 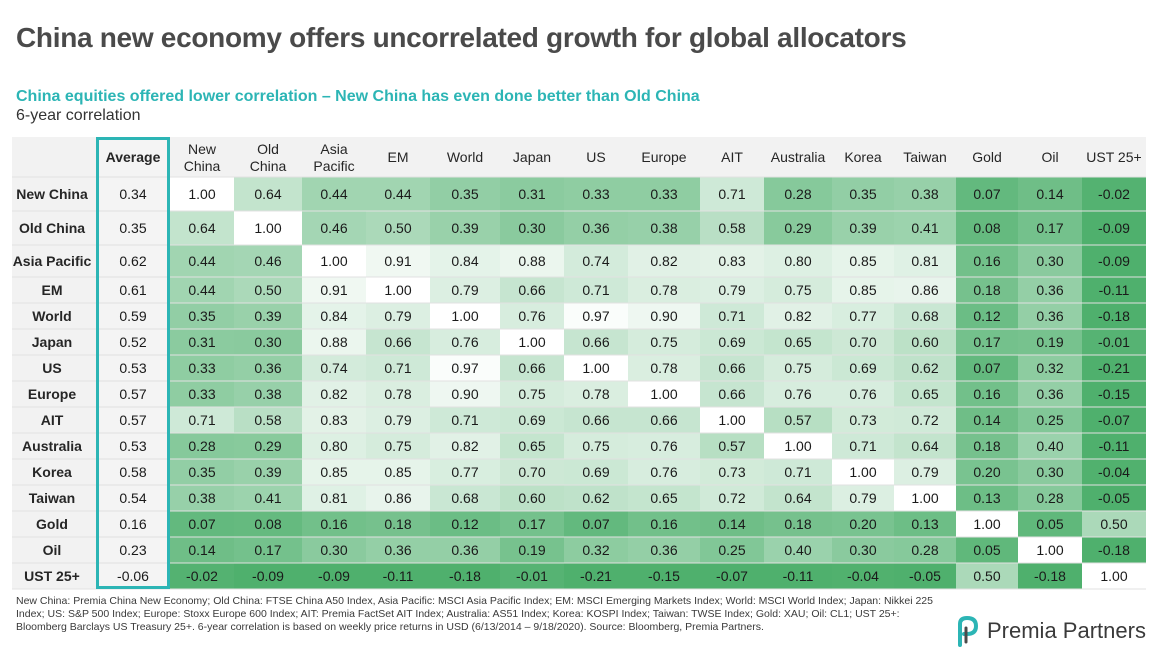 What do you see at coordinates (132, 394) in the screenshot?
I see `average-value: 0.57` at bounding box center [132, 394].